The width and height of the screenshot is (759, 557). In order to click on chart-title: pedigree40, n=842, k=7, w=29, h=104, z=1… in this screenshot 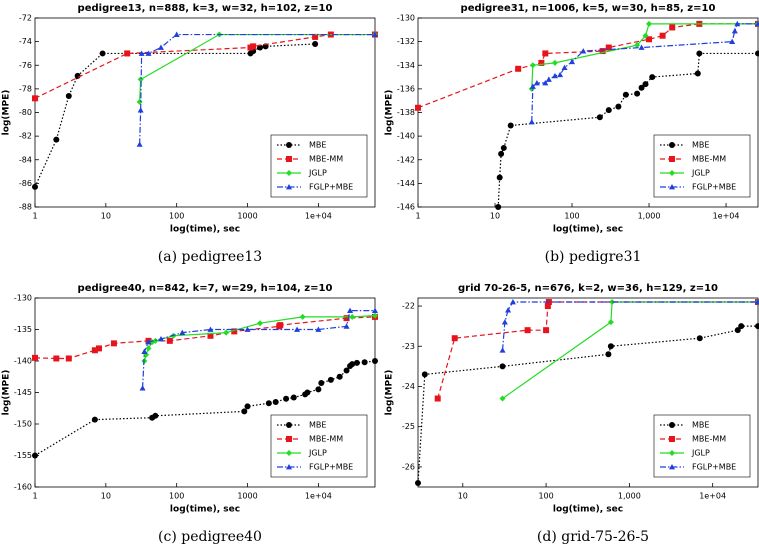, I will do `click(205, 288)`.